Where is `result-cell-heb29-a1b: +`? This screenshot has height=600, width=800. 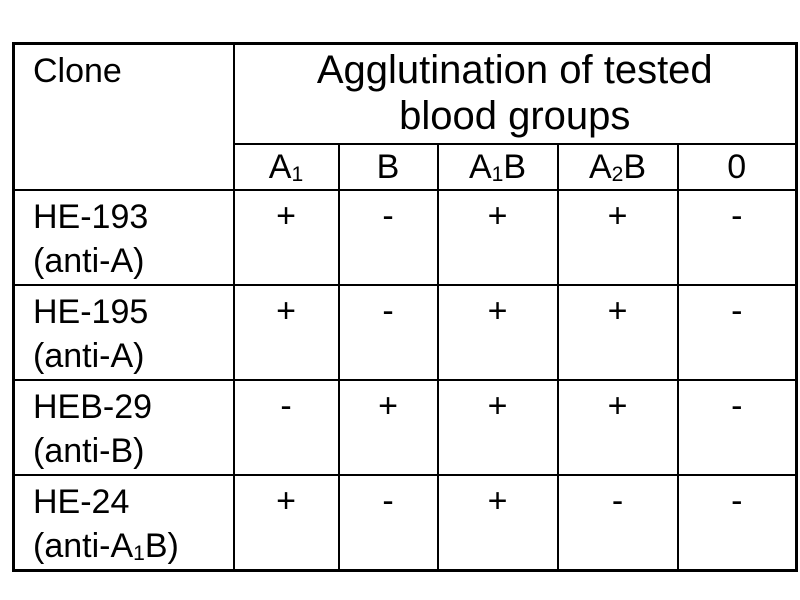
result-cell-heb29-a1b: + is located at coordinates (497, 427).